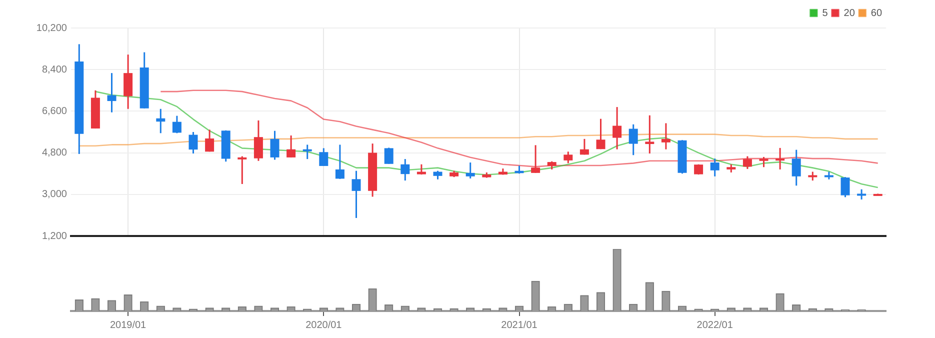  I want to click on x-tick-label: 2021/01, so click(519, 325).